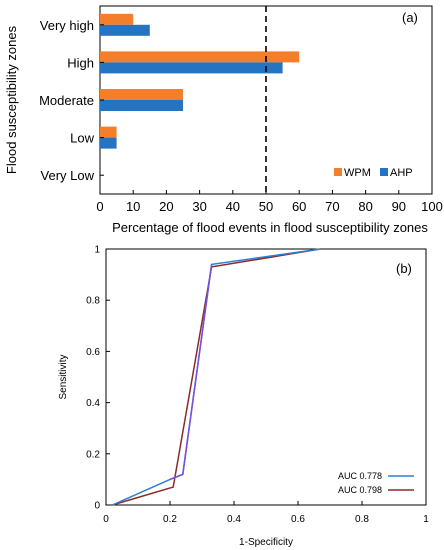 The image size is (444, 550). What do you see at coordinates (68, 175) in the screenshot?
I see `y-tick-label-very-low: Very Low` at bounding box center [68, 175].